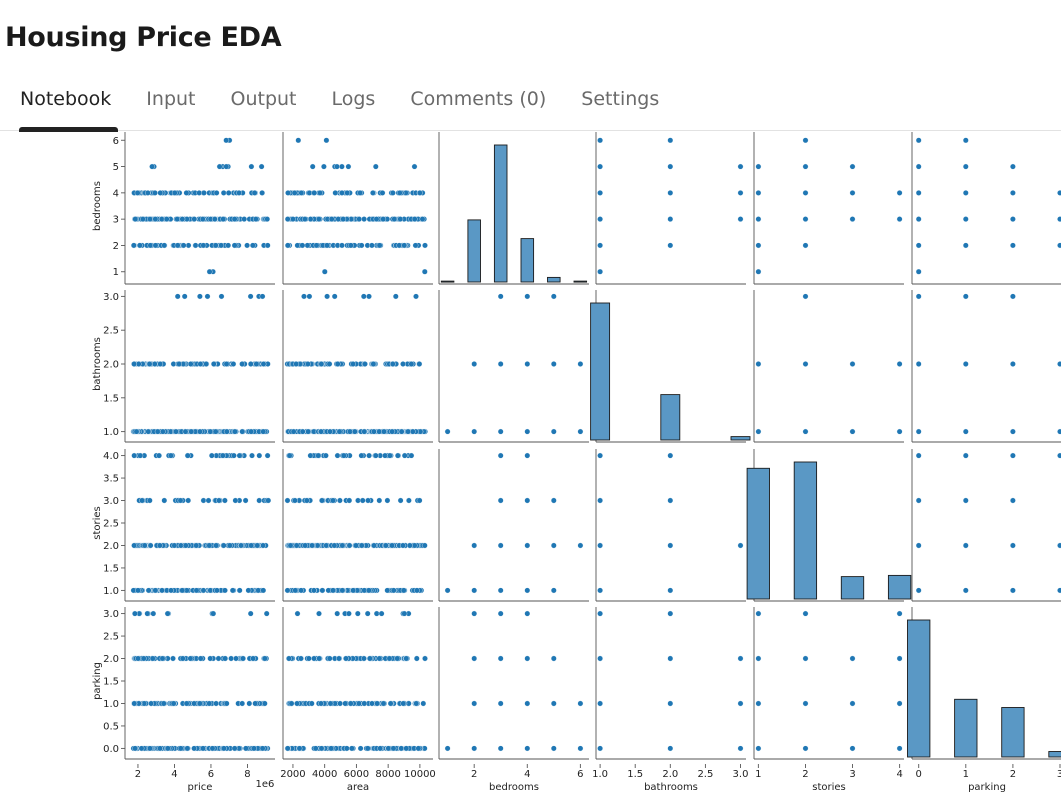 This screenshot has height=794, width=1061. I want to click on y-axis-label: stories, so click(97, 523).